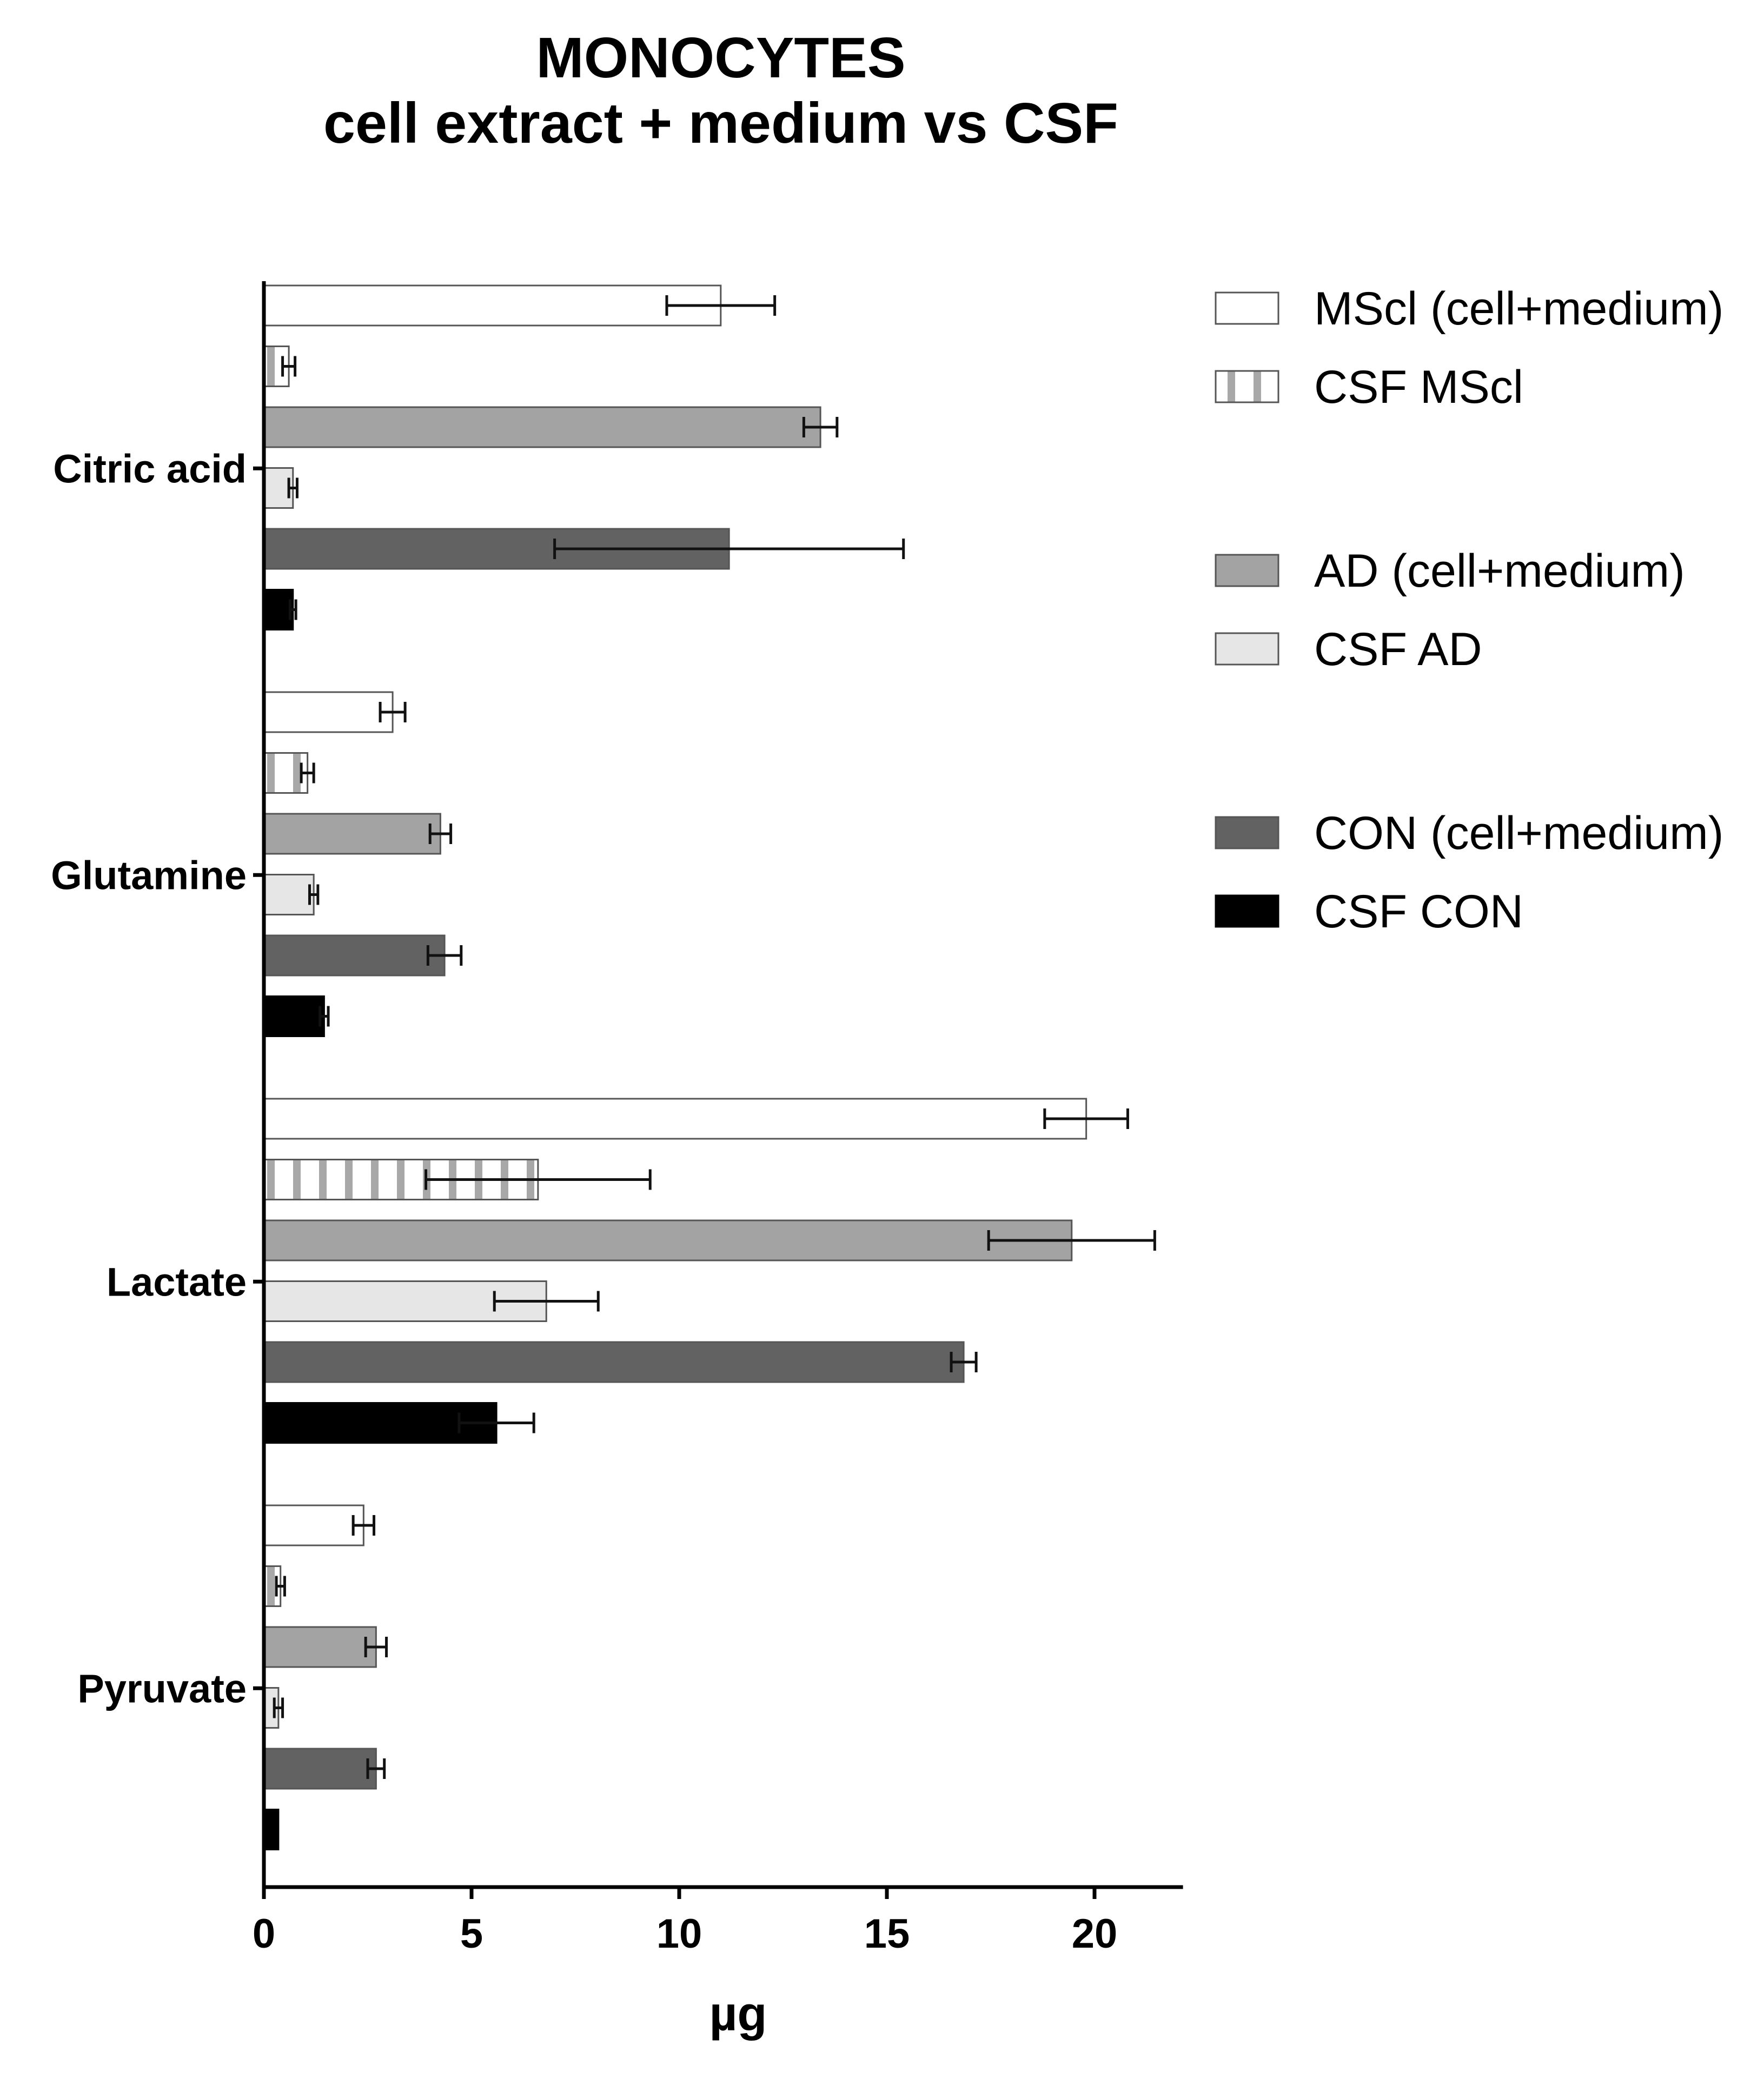 Image resolution: width=1764 pixels, height=2085 pixels. I want to click on x-axis-label: µg, so click(738, 2014).